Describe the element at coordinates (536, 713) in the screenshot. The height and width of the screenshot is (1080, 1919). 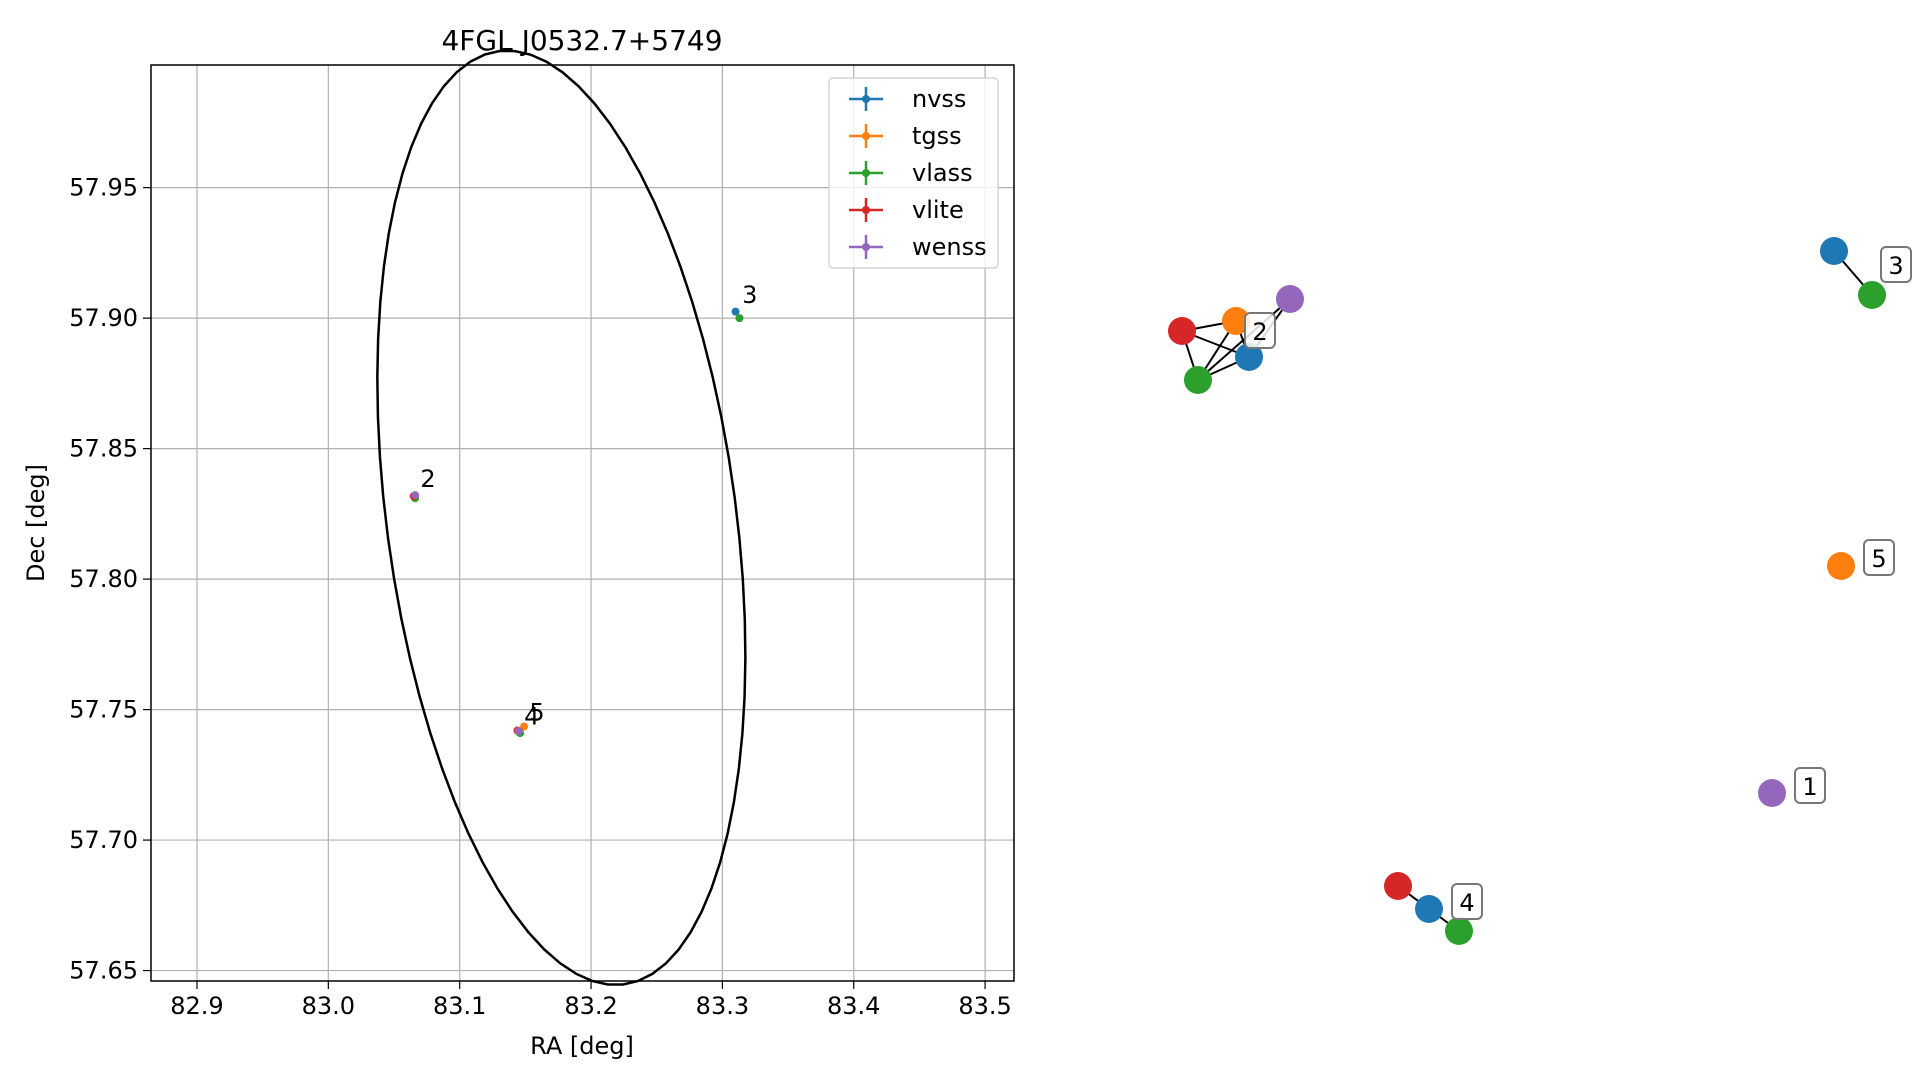
I see `point-annotation: 5` at that location.